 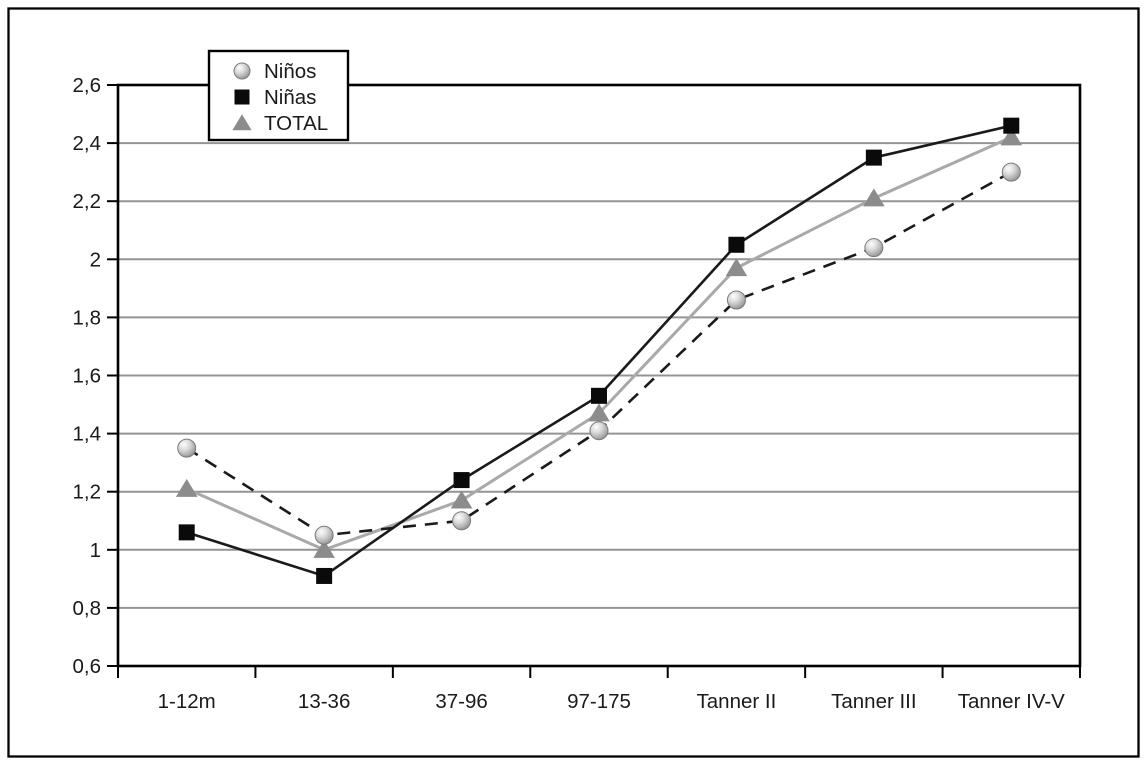 What do you see at coordinates (599, 701) in the screenshot?
I see `x-category-label: 97-175` at bounding box center [599, 701].